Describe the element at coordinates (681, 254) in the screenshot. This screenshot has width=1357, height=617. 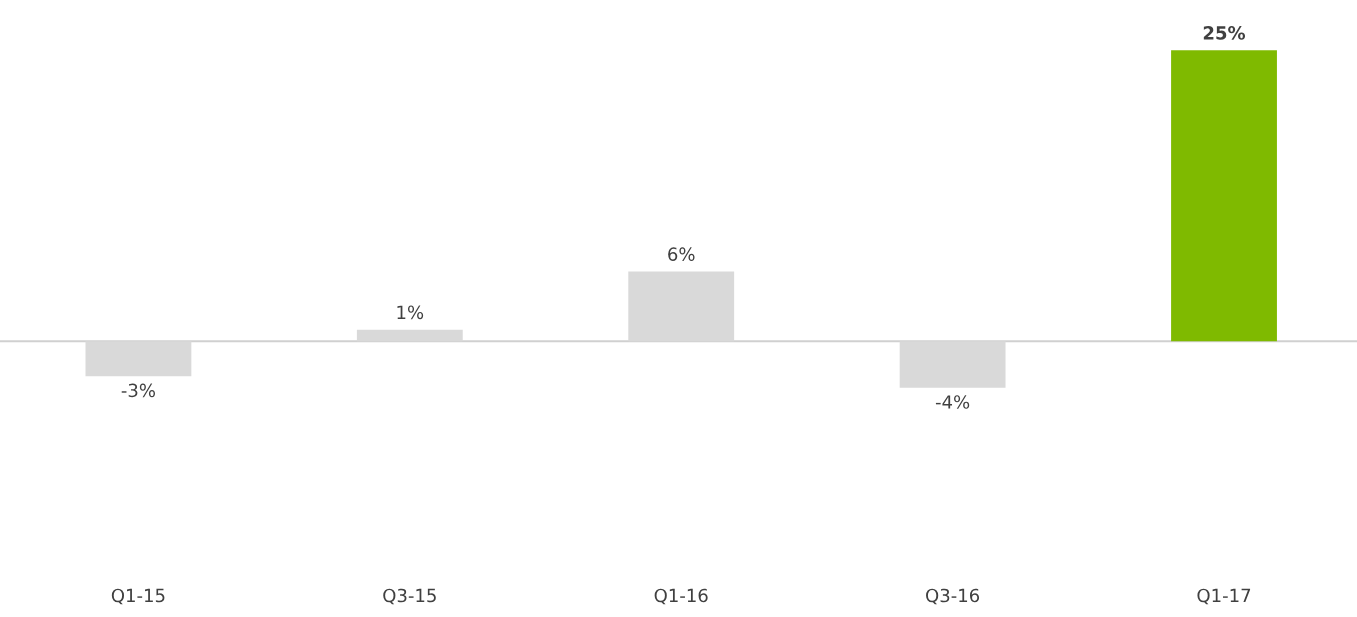
I see `data-label: 6%` at that location.